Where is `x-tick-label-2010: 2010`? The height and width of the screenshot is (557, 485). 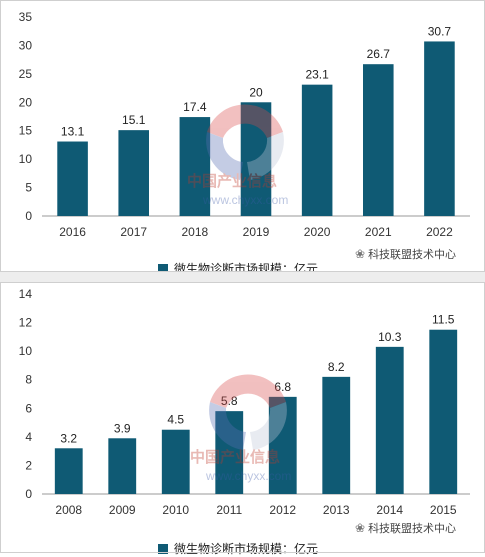 x-tick-label-2010: 2010 is located at coordinates (175, 510).